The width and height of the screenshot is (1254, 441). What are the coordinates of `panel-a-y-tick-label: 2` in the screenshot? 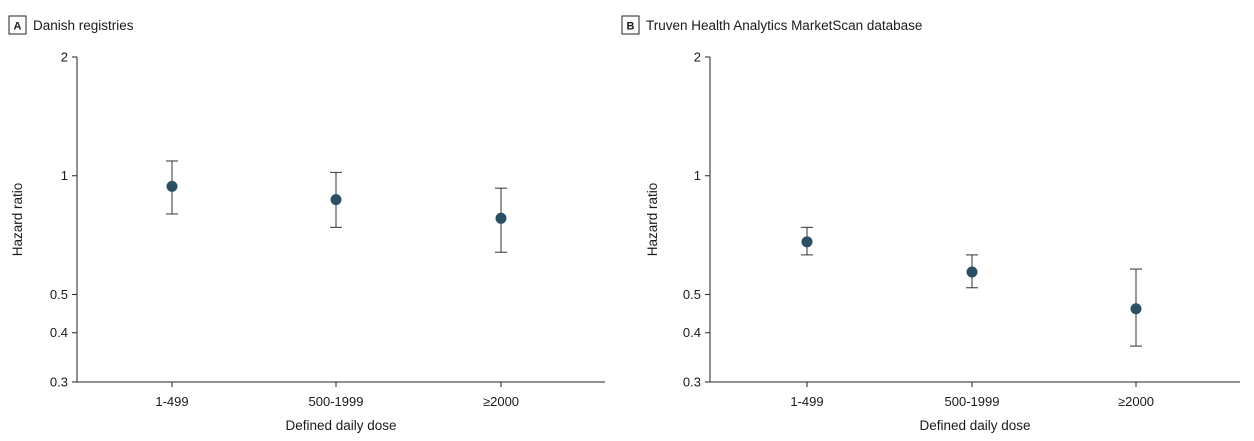 It's located at (64, 57).